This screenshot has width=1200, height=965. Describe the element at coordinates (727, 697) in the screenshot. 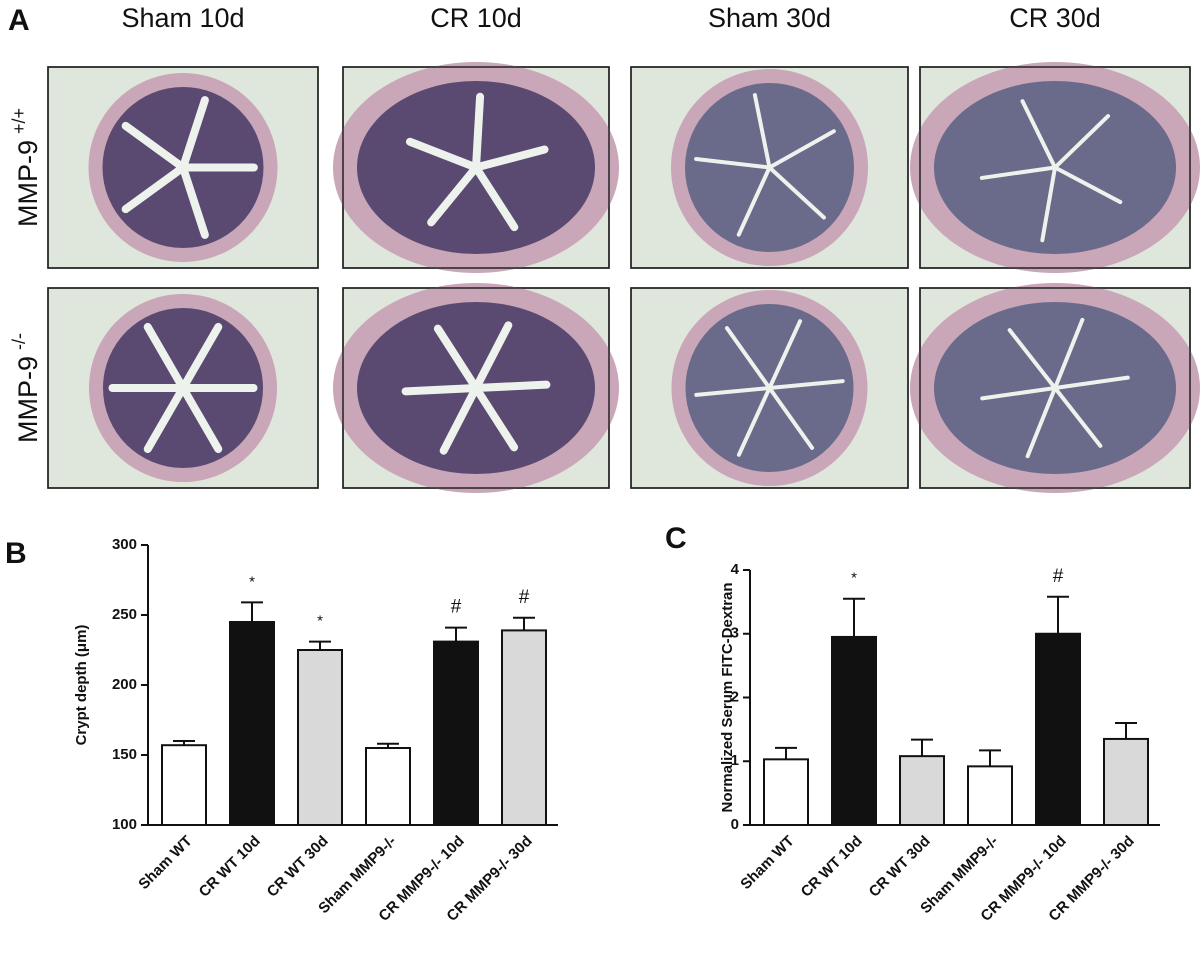

I see `y-axis-label: Normalized Serum FITC-Dextran` at that location.